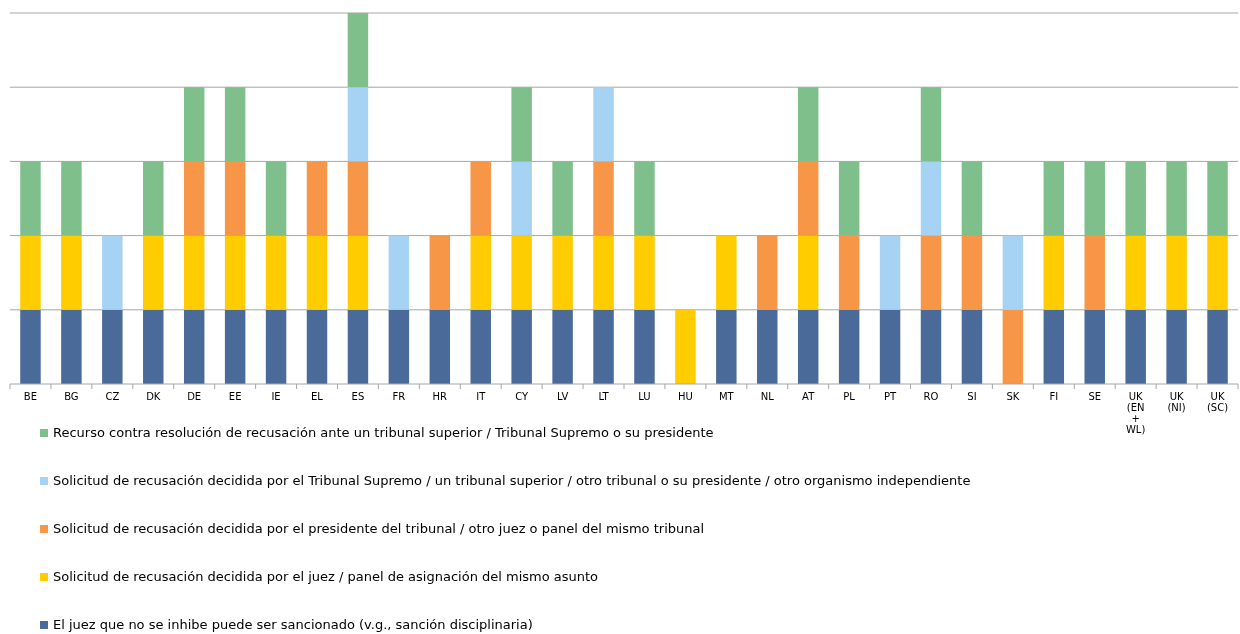 The image size is (1240, 634). I want to click on x-tick-label: HU, so click(685, 396).